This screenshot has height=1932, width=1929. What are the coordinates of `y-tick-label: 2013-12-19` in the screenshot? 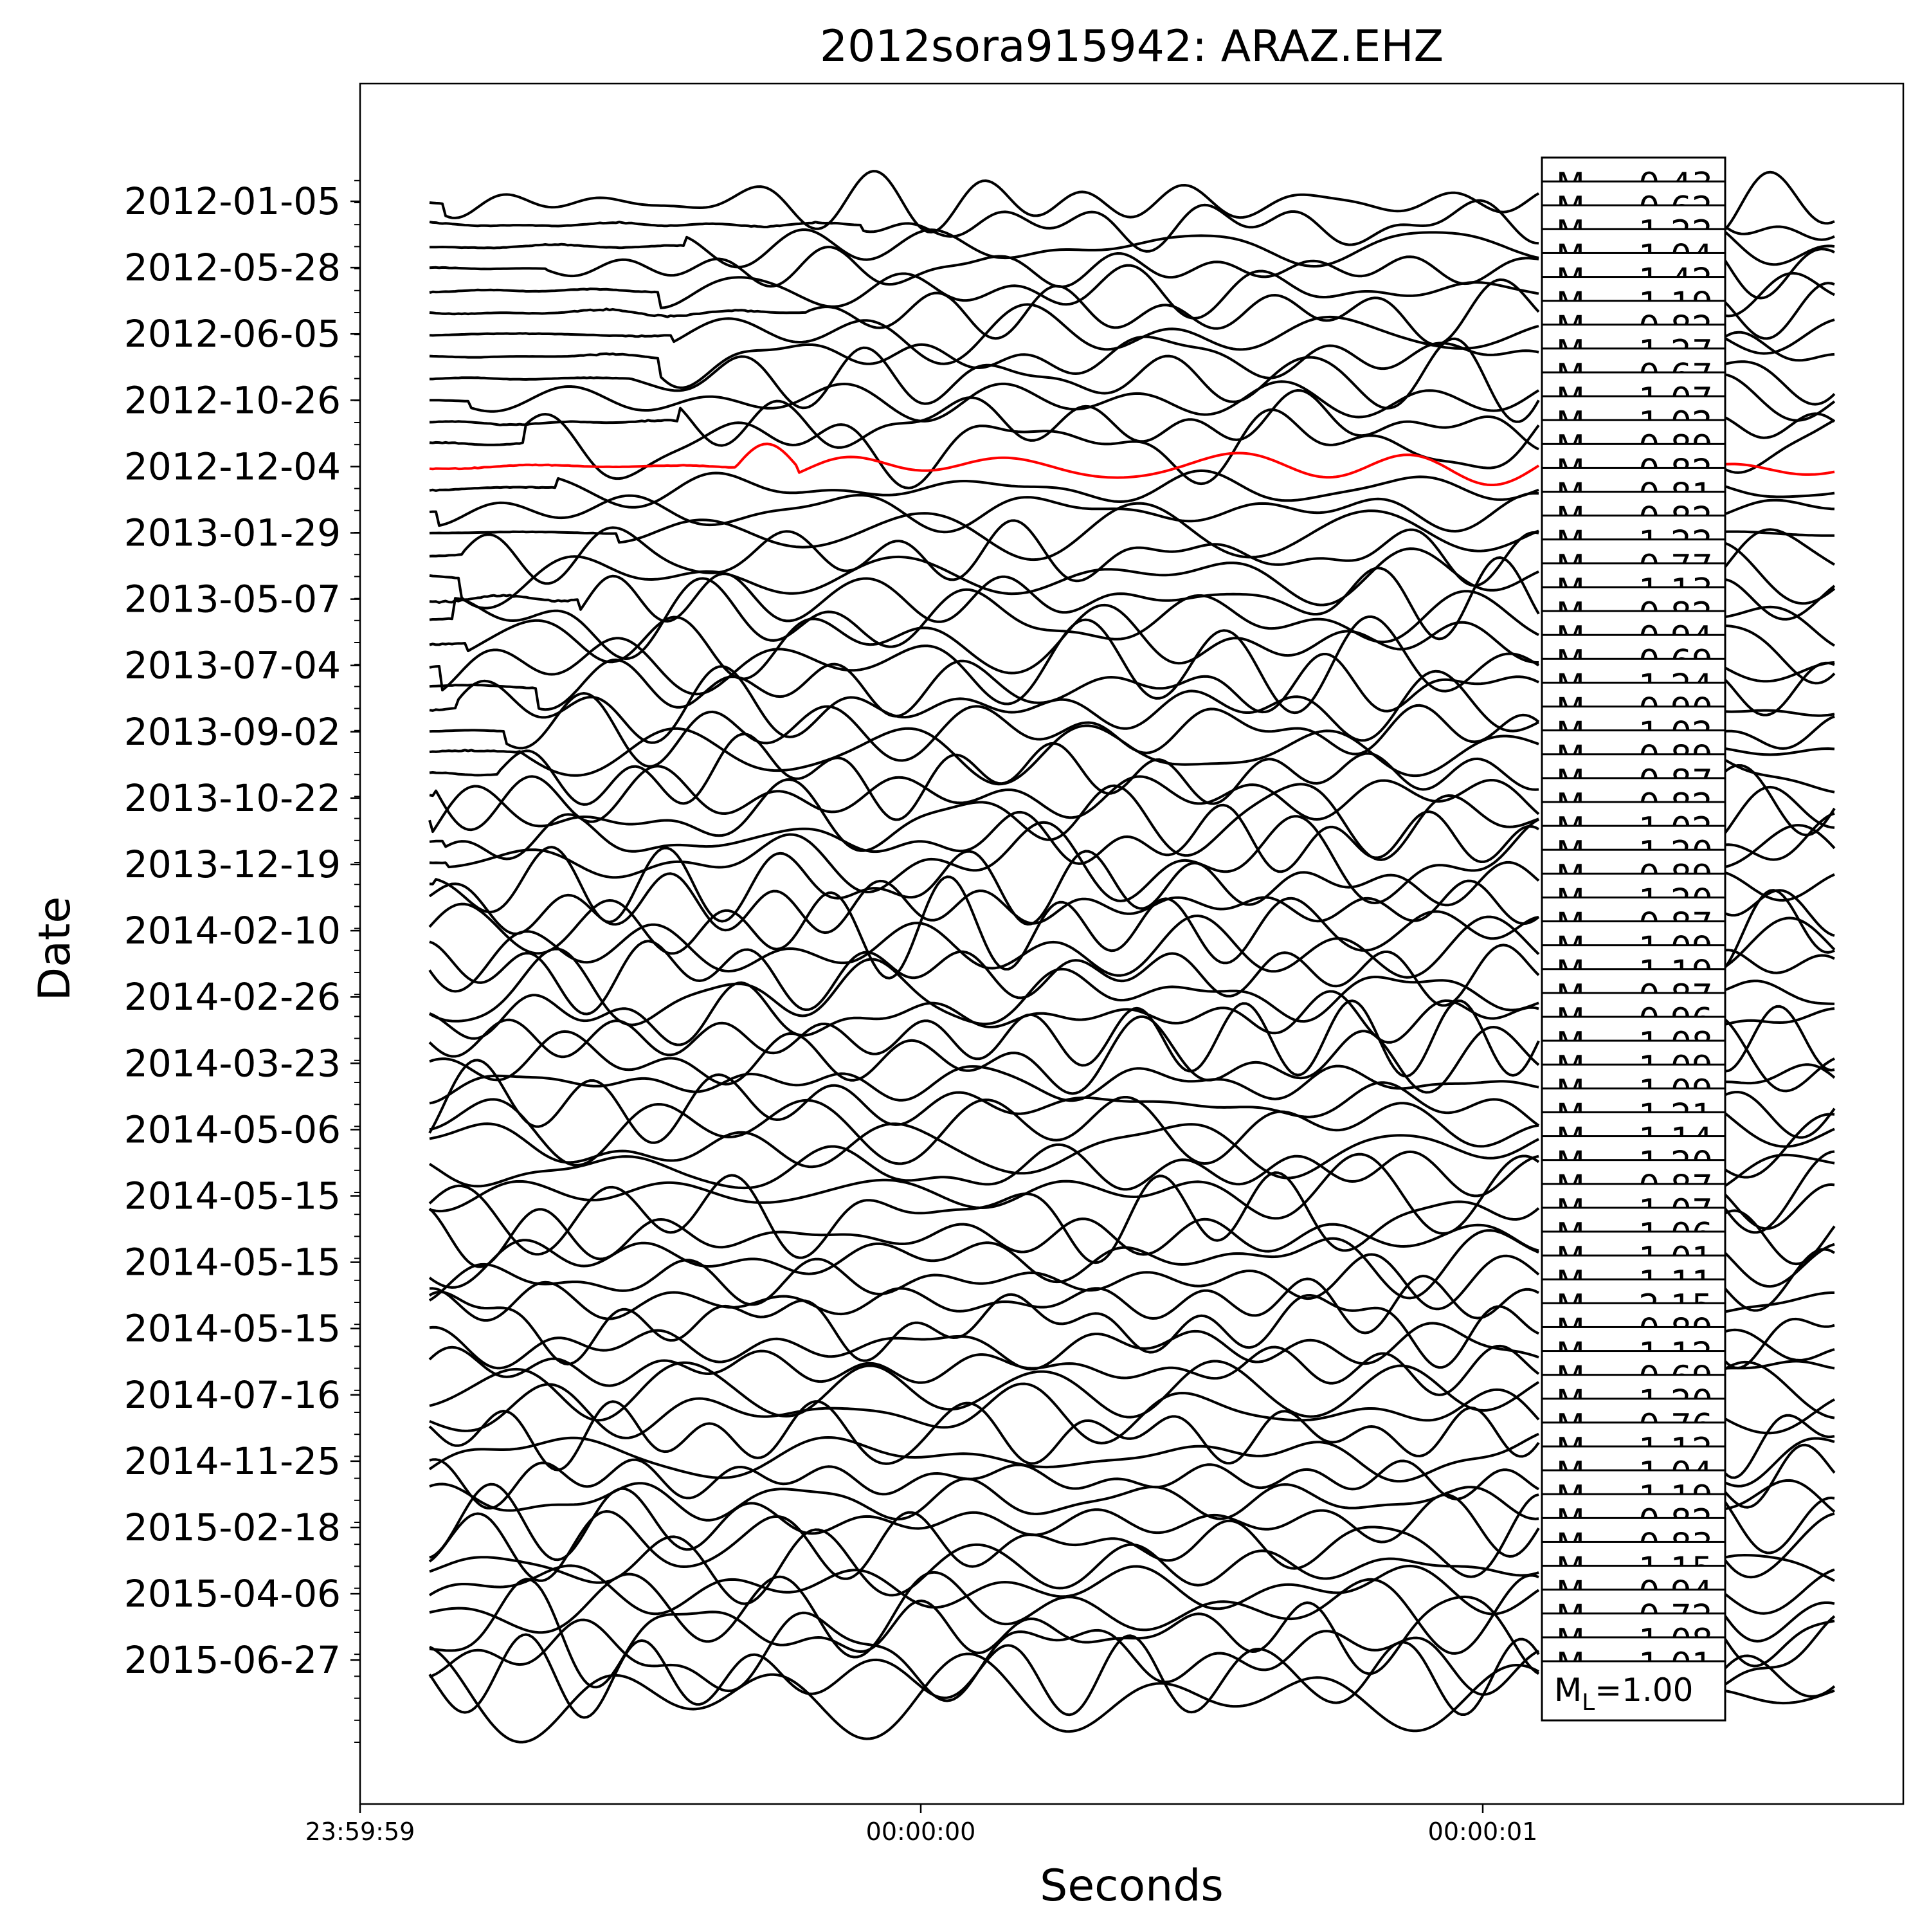 It's located at (232, 865).